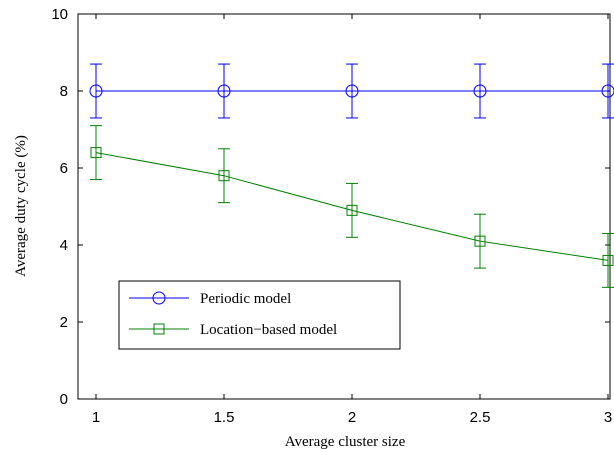  I want to click on legend-label: Location−based model, so click(268, 330).